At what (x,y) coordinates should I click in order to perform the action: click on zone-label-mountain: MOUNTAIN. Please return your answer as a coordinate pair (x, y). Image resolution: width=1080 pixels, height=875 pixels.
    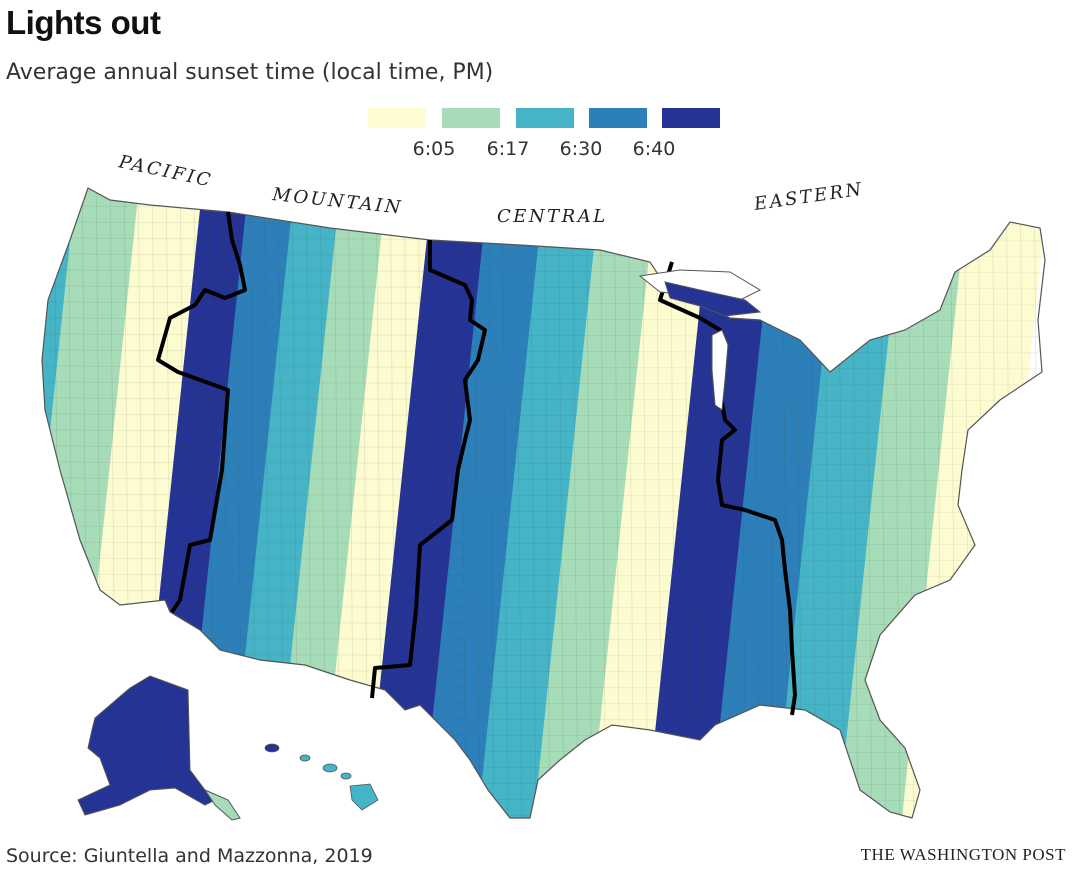
    Looking at the image, I should click on (336, 201).